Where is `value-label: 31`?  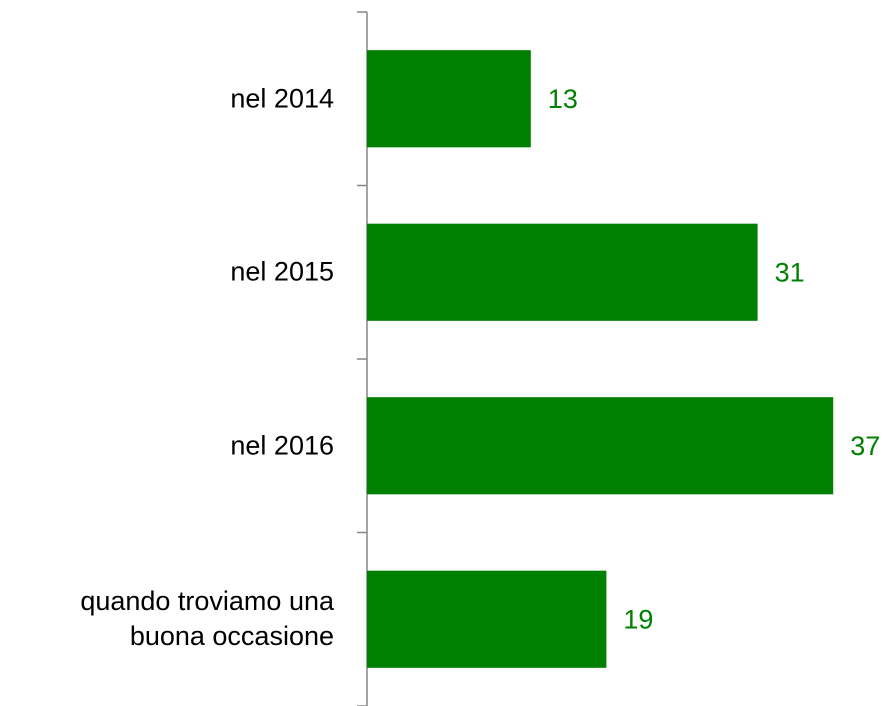
value-label: 31 is located at coordinates (790, 272).